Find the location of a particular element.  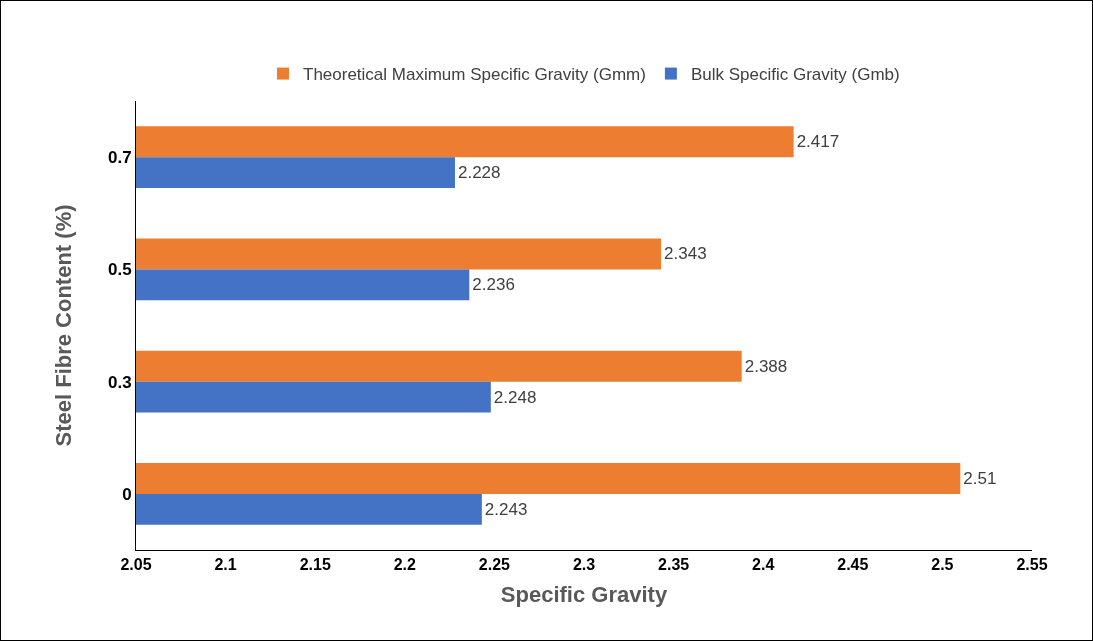

x-axis-title: Specific Gravity is located at coordinates (584, 595).